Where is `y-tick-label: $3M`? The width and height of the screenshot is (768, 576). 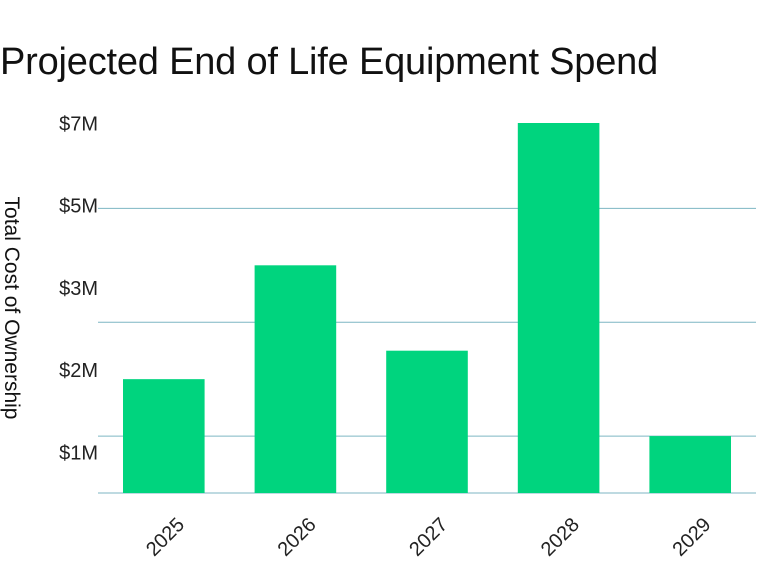
y-tick-label: $3M is located at coordinates (78, 289).